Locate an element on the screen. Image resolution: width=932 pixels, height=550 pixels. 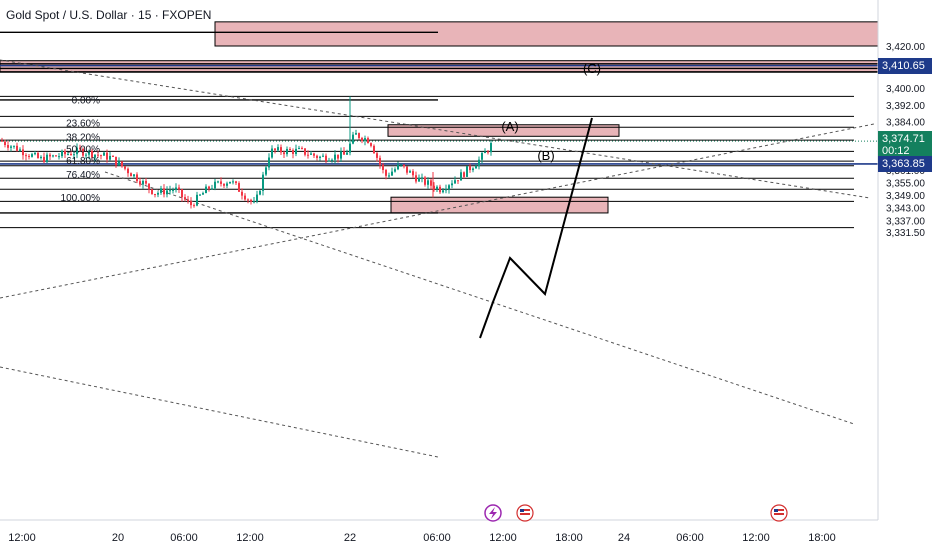
y-axis-tick-label: 3,343.00 is located at coordinates (905, 209).